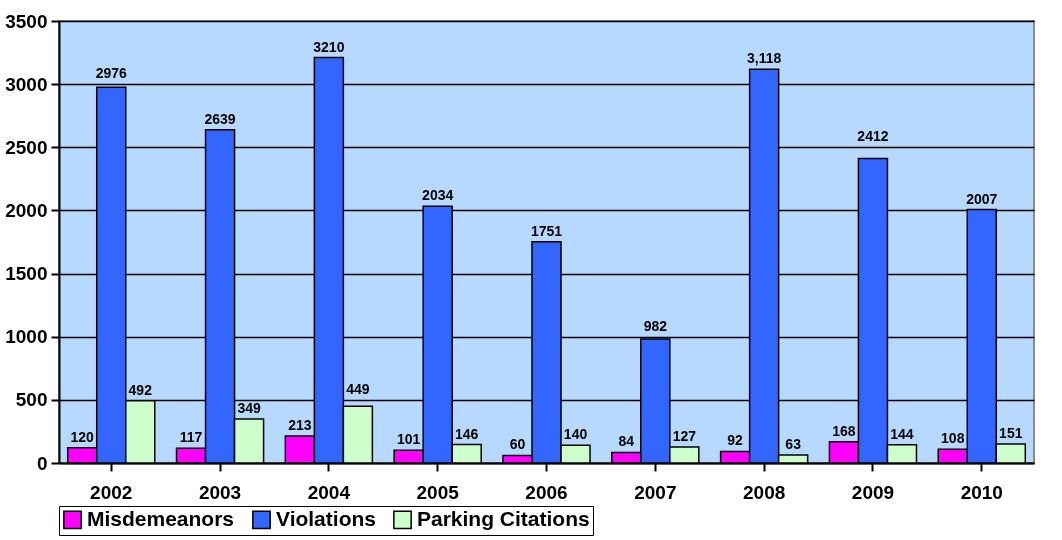 This screenshot has width=1062, height=540. I want to click on data-label: 108, so click(953, 438).